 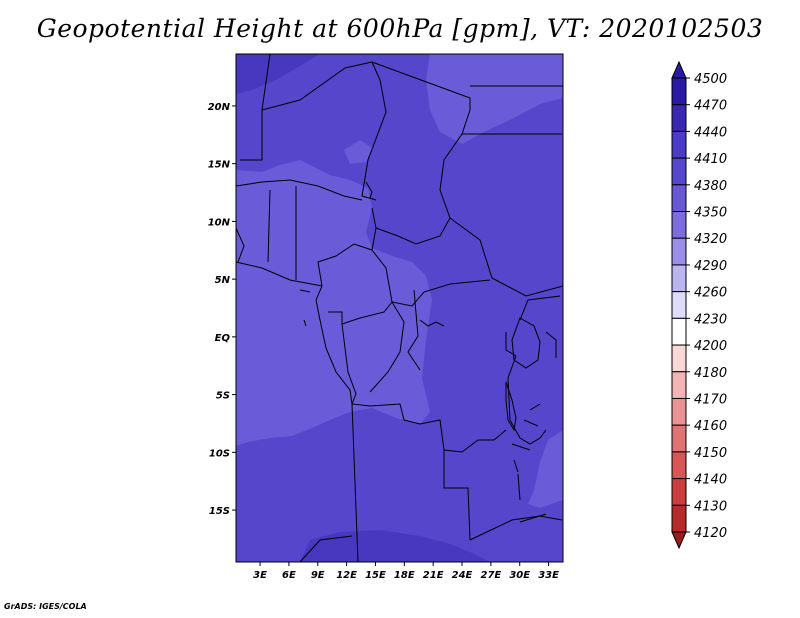 I want to click on lat-tick-label: 5N, so click(x=223, y=280).